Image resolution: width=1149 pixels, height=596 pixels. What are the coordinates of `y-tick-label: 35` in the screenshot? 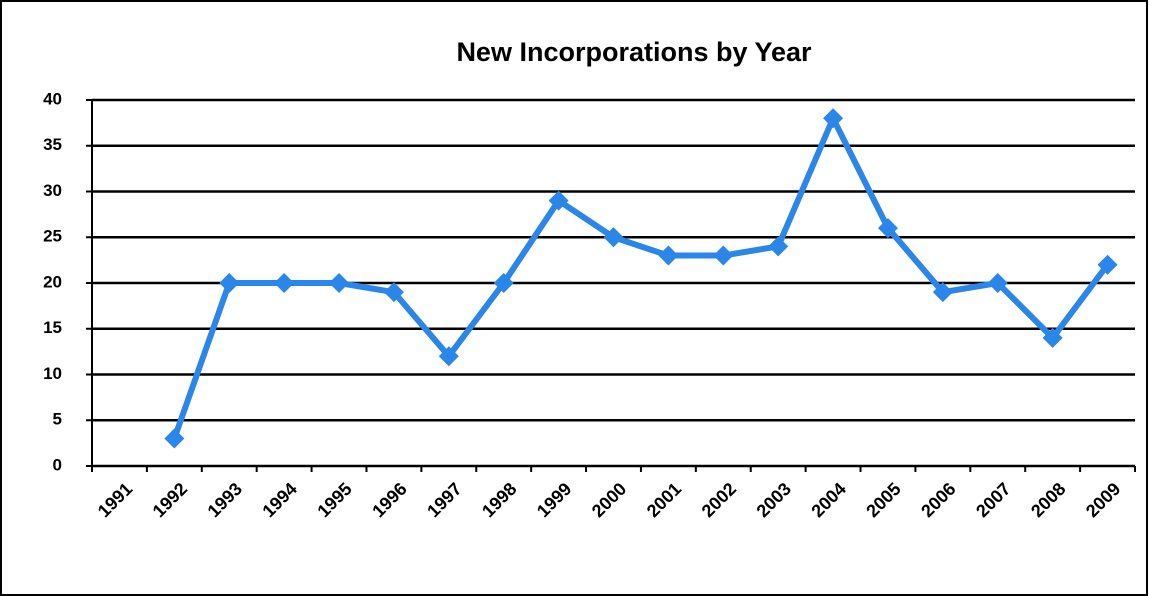 It's located at (52, 144).